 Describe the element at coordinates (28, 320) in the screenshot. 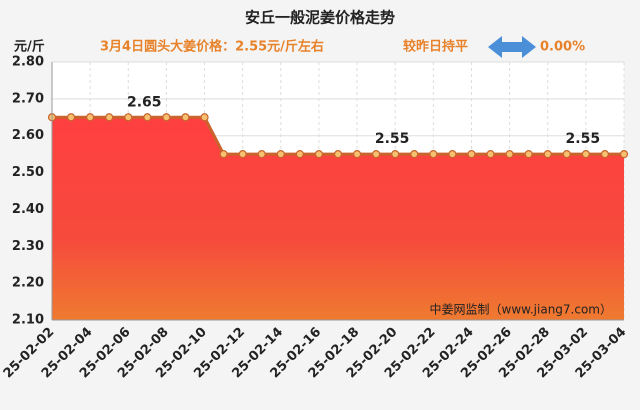

I see `y-tick-label: 2.10` at that location.